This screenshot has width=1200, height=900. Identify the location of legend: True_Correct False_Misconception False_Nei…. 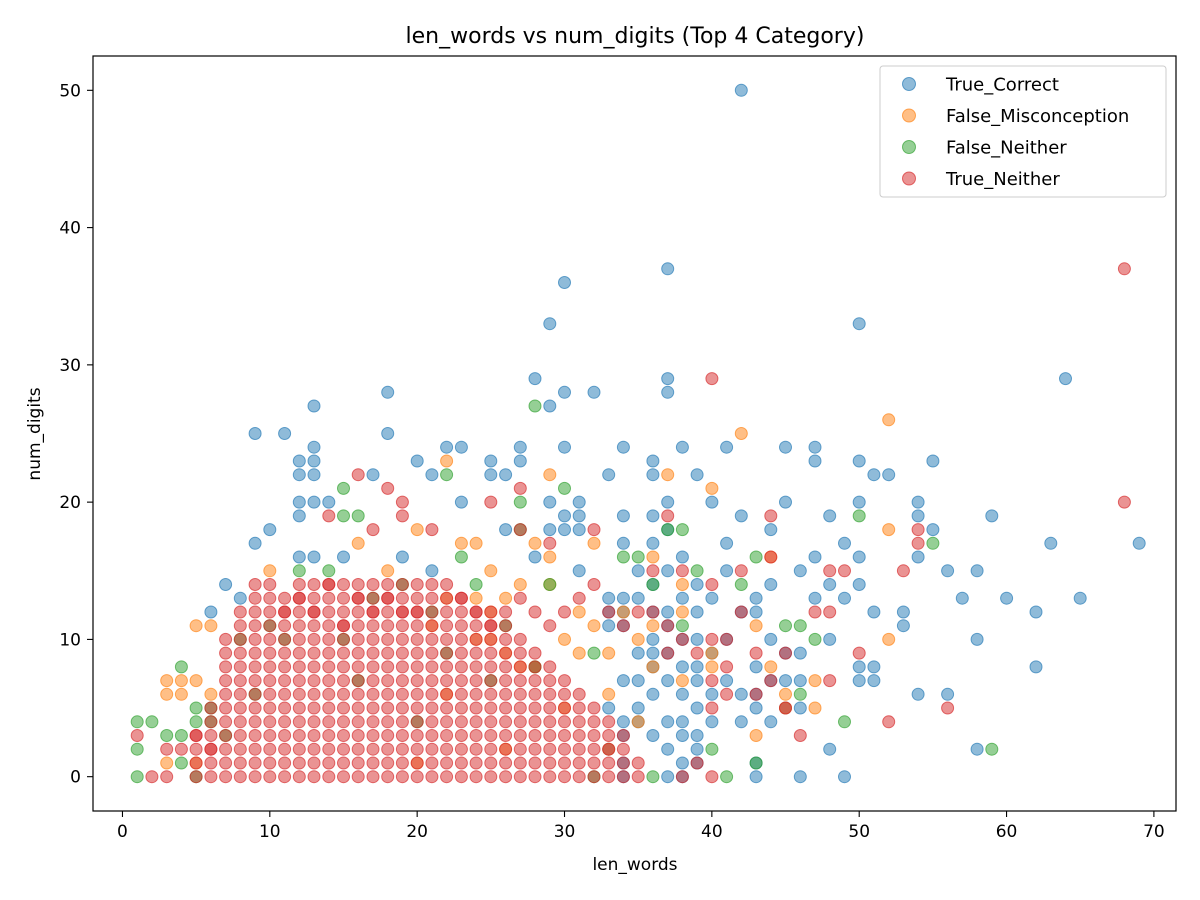
(1023, 131).